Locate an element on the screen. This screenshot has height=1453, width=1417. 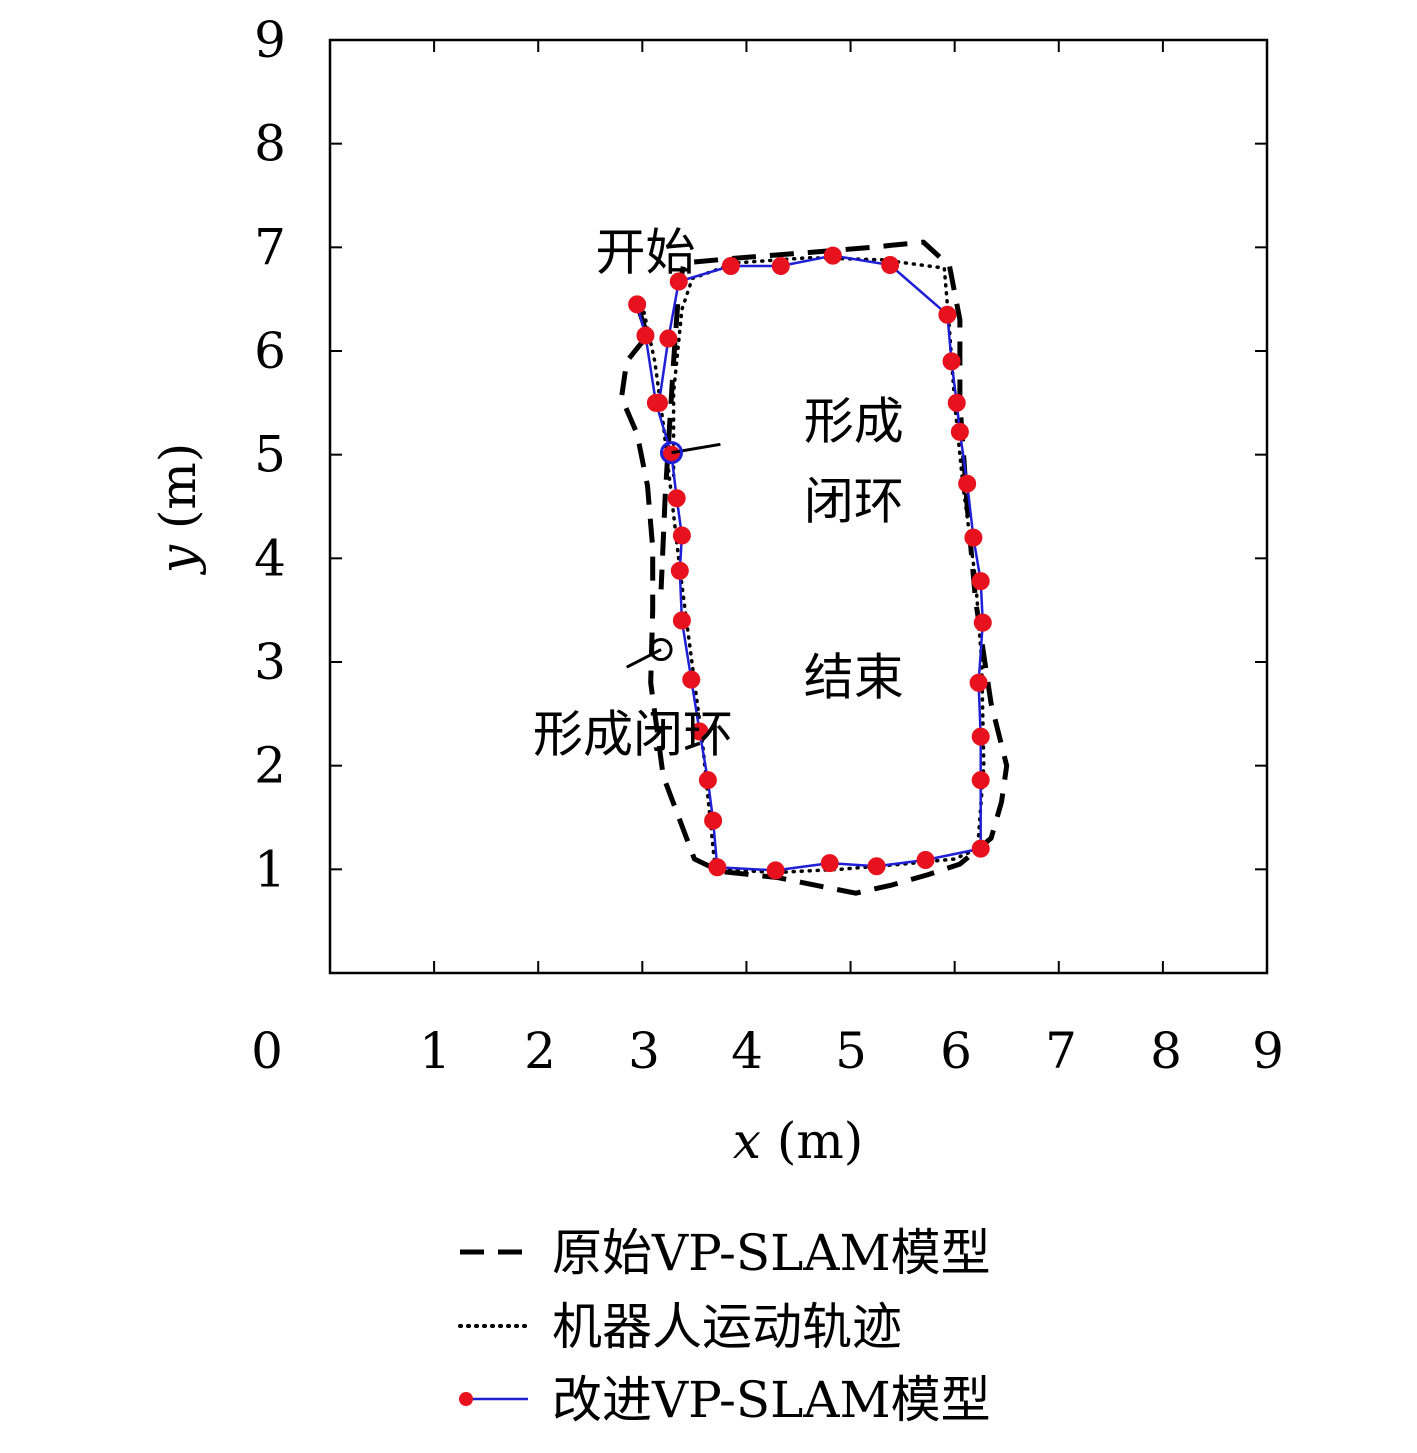
y-tick-label: 5 is located at coordinates (270, 455).